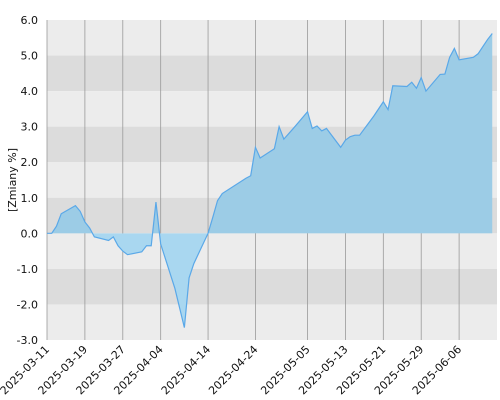 The image size is (500, 400). What do you see at coordinates (30, 233) in the screenshot?
I see `y-tick-label: 0.0` at bounding box center [30, 233].